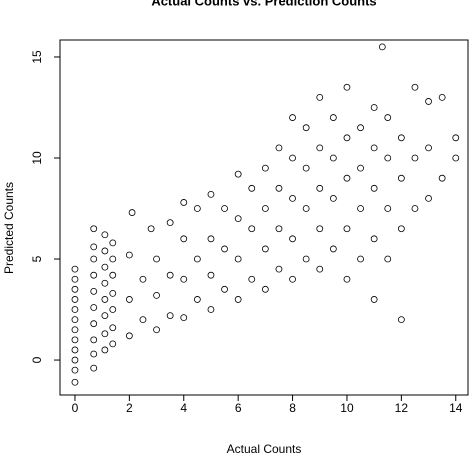 The image size is (474, 457). Describe the element at coordinates (183, 408) in the screenshot. I see `x-tick-label: 4` at that location.